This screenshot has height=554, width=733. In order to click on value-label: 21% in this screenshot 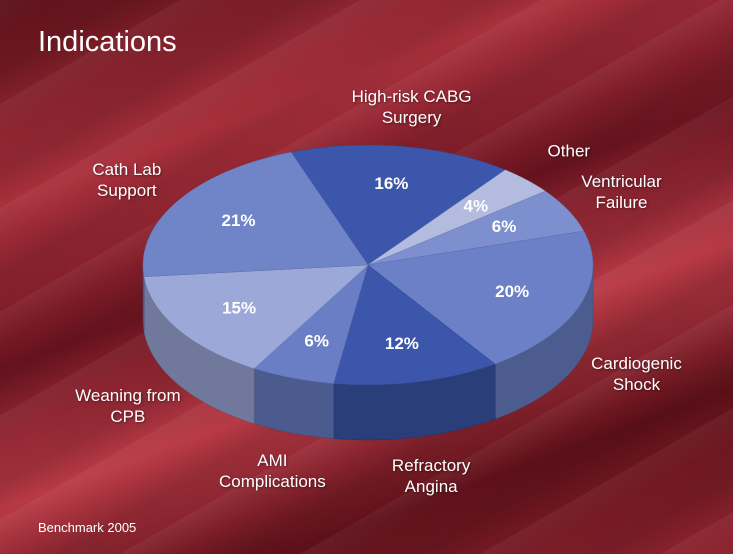, I will do `click(239, 220)`.